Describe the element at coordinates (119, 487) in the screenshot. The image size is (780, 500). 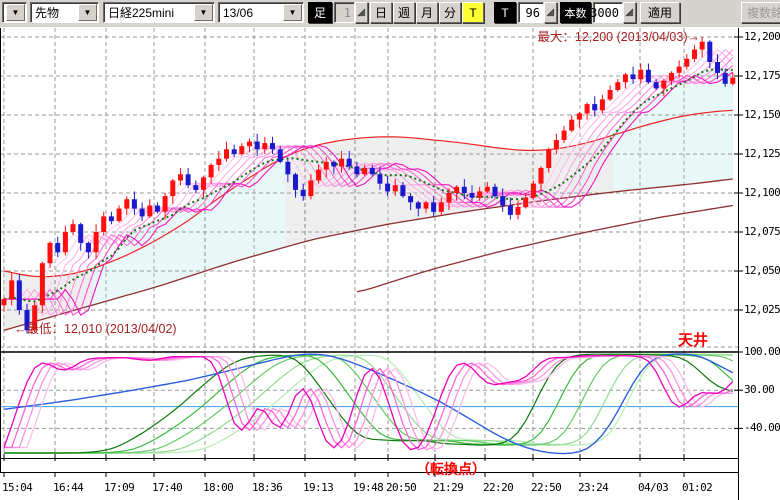
I see `time-tick-label: 17:09` at that location.